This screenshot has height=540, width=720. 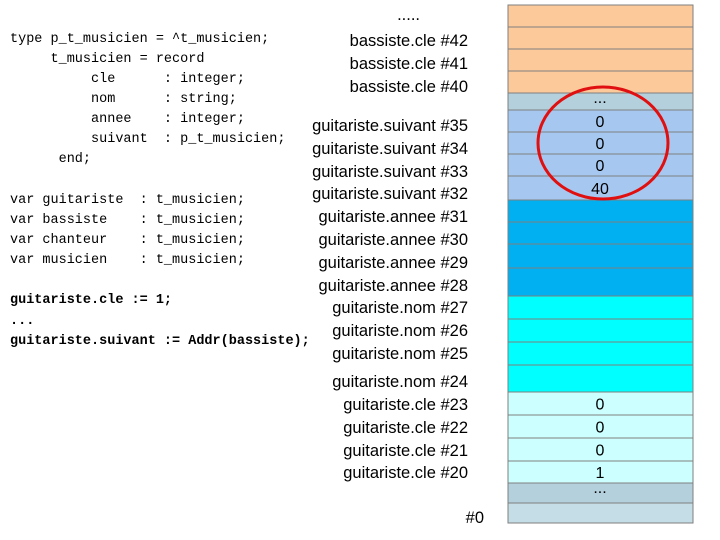 What do you see at coordinates (127, 220) in the screenshot?
I see `code-line: var bassiste : t_musicien;` at bounding box center [127, 220].